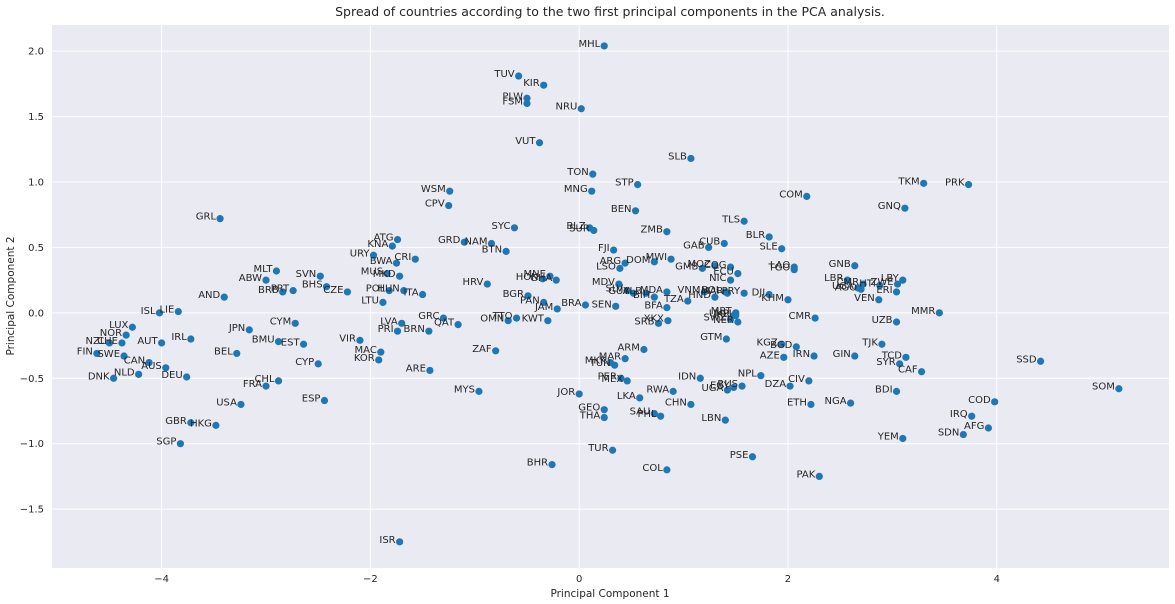  Describe the element at coordinates (36, 52) in the screenshot. I see `y-tick-label: 2.0` at that location.